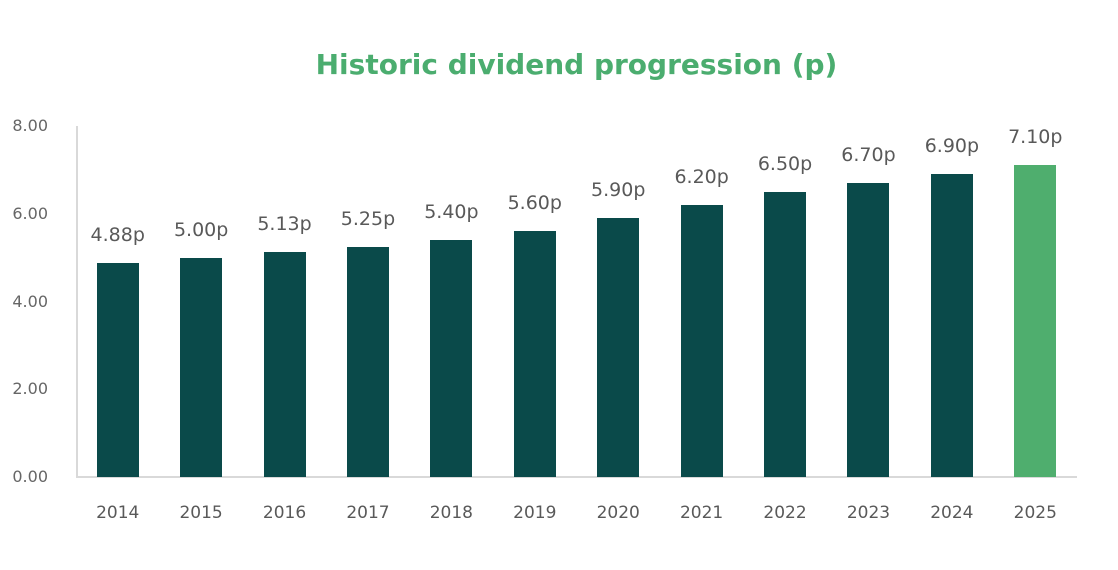 This screenshot has width=1118, height=570. I want to click on bar-value-label: 4.88p, so click(117, 234).